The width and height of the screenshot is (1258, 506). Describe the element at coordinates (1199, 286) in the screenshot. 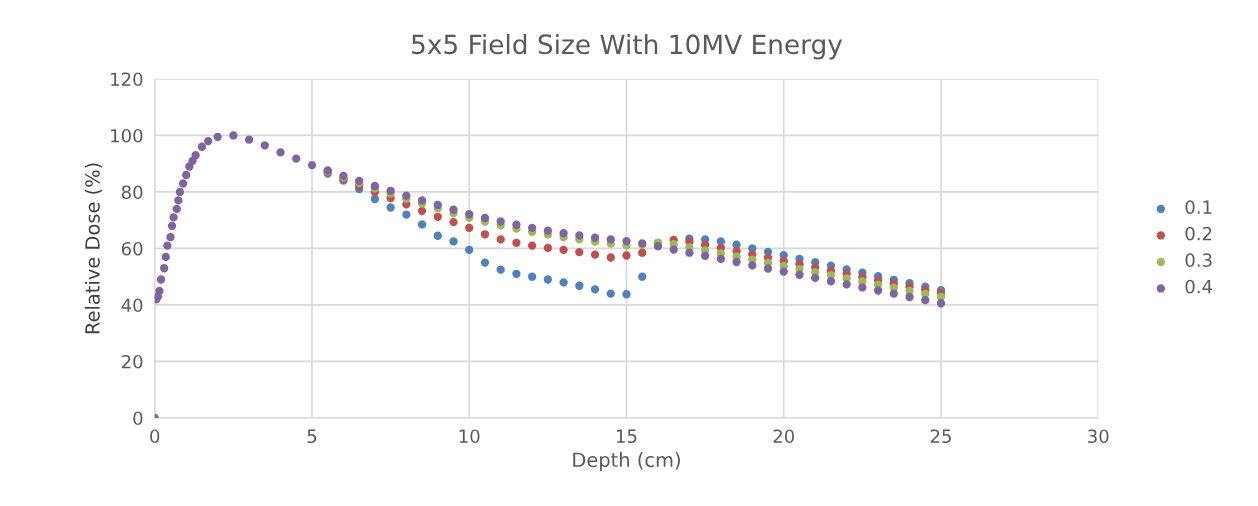

I see `legend-label: 0.4` at that location.